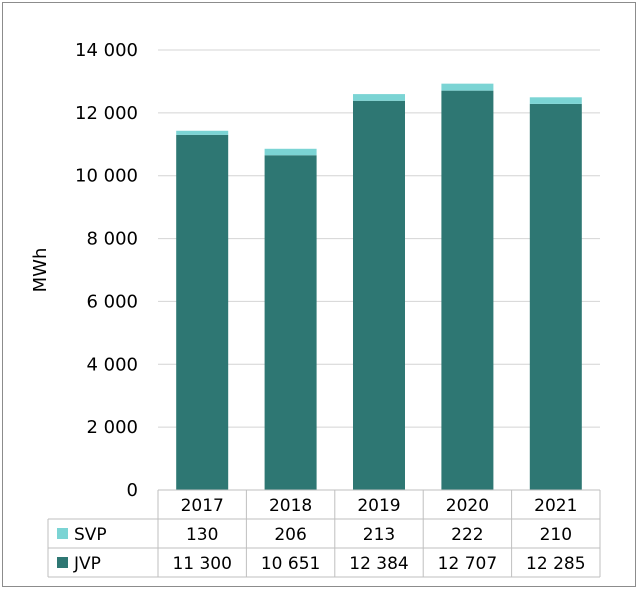  What do you see at coordinates (201, 564) in the screenshot?
I see `data-label-jvp: 11 300` at bounding box center [201, 564].